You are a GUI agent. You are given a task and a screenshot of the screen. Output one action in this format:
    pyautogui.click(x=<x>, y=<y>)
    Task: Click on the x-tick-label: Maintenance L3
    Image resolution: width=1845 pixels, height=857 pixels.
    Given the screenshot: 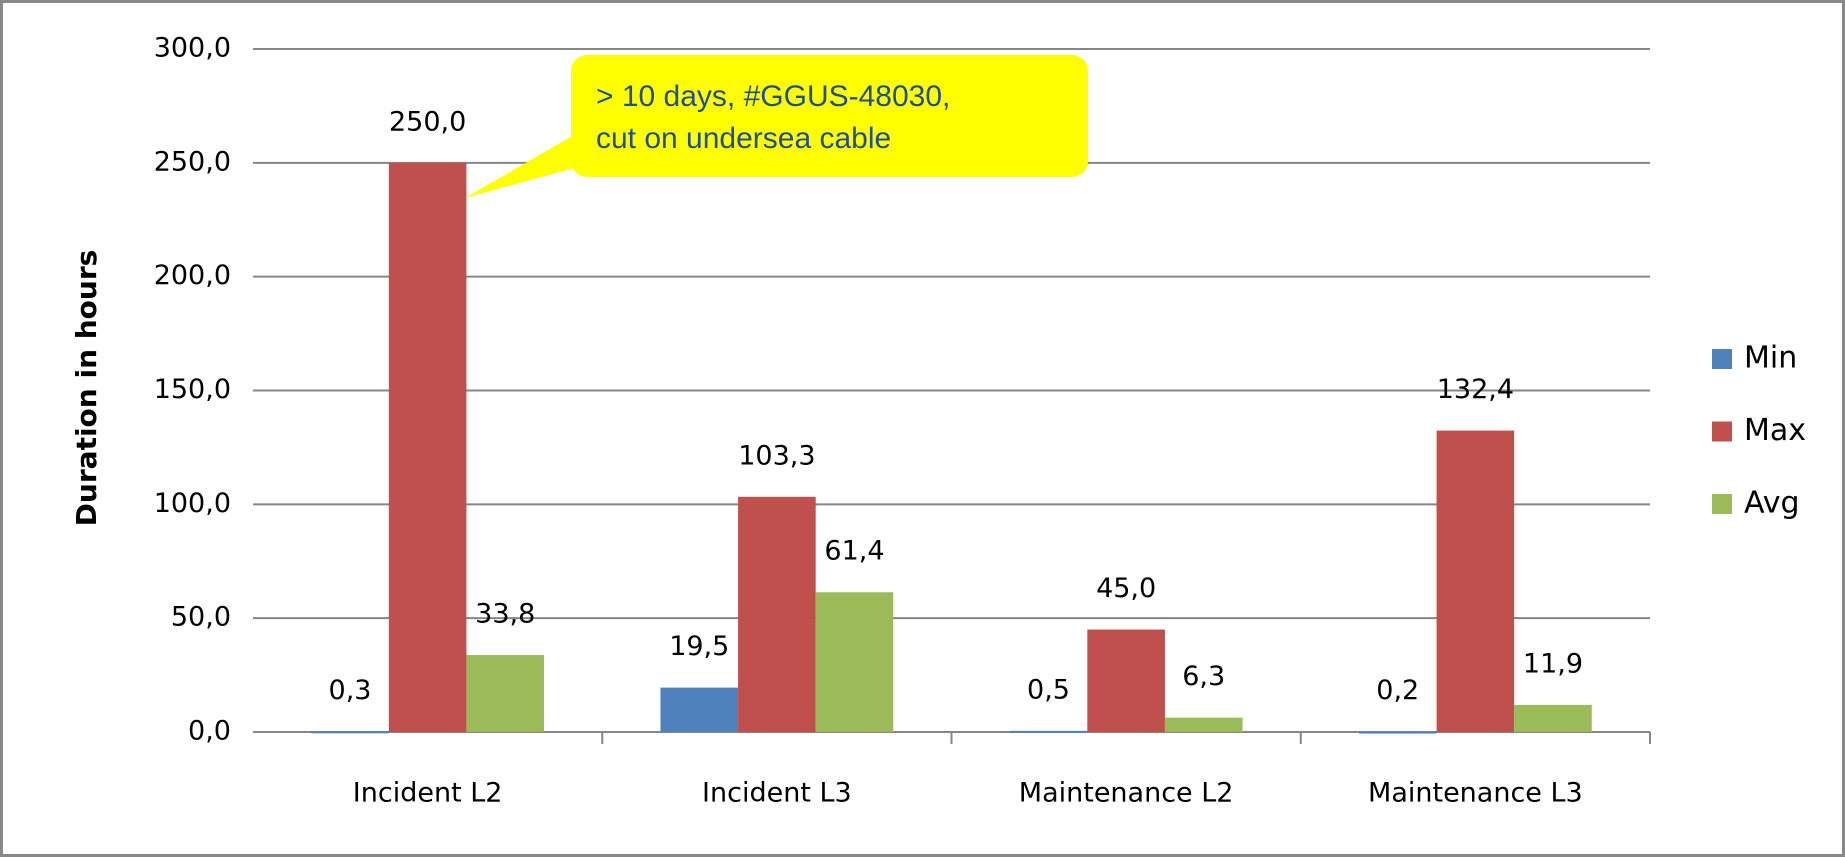 What is the action you would take?
    pyautogui.click(x=1475, y=793)
    